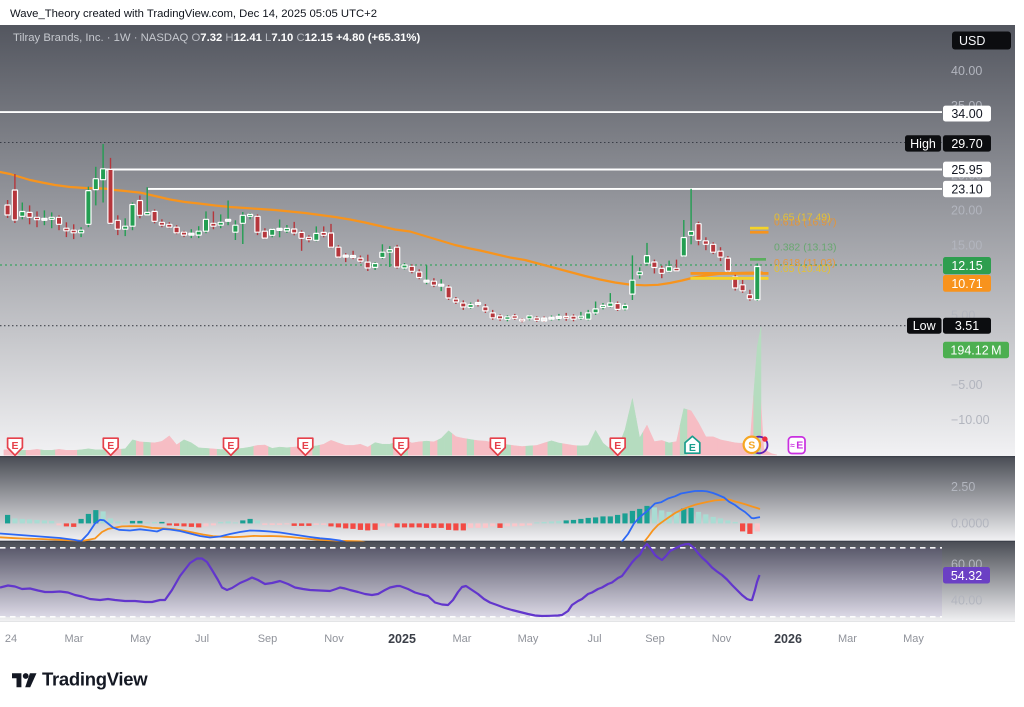  What do you see at coordinates (972, 41) in the screenshot?
I see `svg-text: USD` at bounding box center [972, 41].